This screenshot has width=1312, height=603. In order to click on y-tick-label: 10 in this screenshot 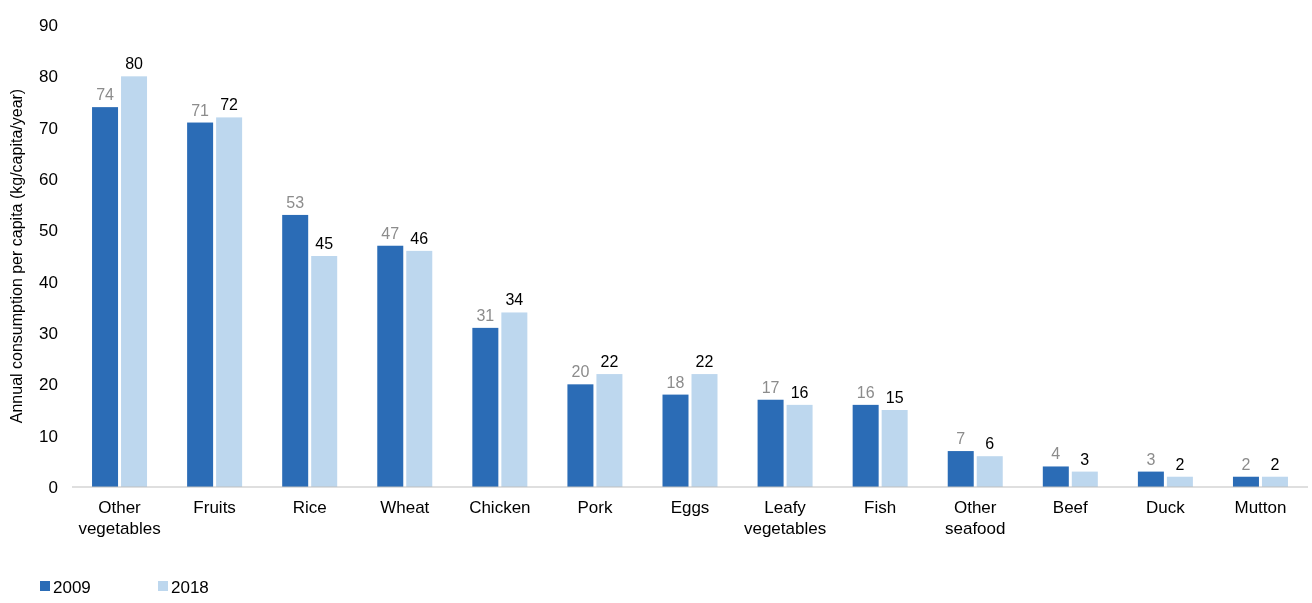, I will do `click(48, 436)`.